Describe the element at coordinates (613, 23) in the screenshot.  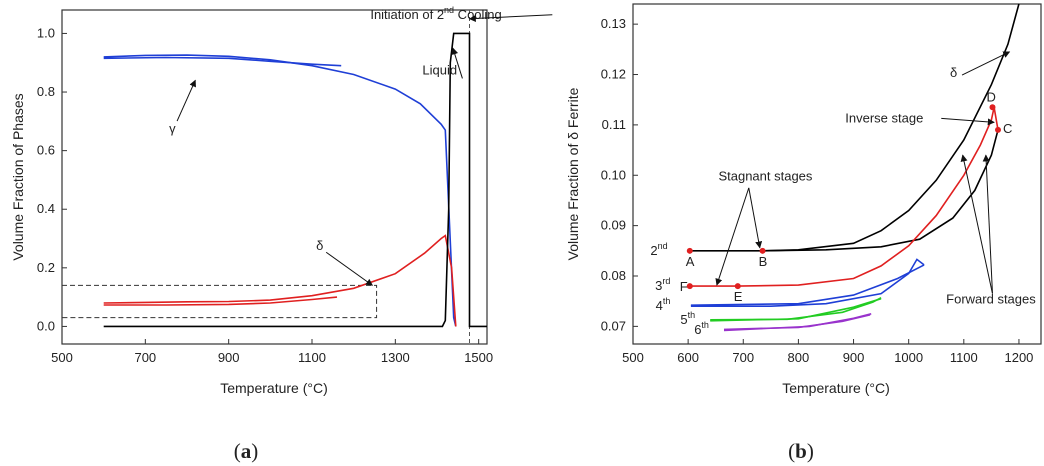
I see `y-tick-label: 0.13` at that location.